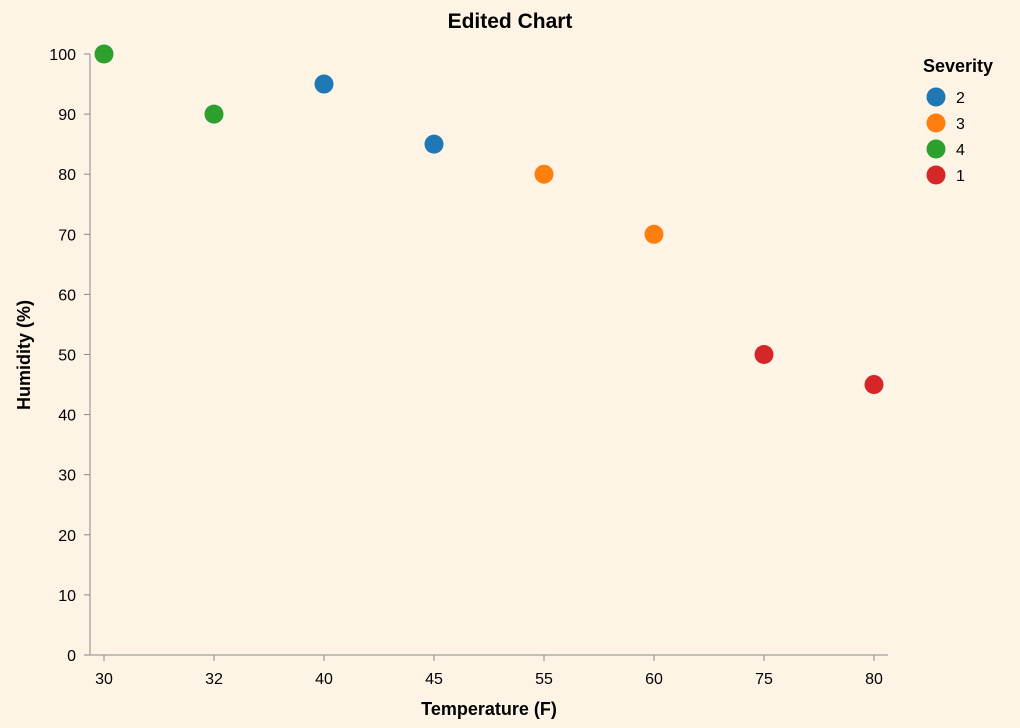  What do you see at coordinates (24, 355) in the screenshot?
I see `y-axis-title: Humidity (%)` at bounding box center [24, 355].